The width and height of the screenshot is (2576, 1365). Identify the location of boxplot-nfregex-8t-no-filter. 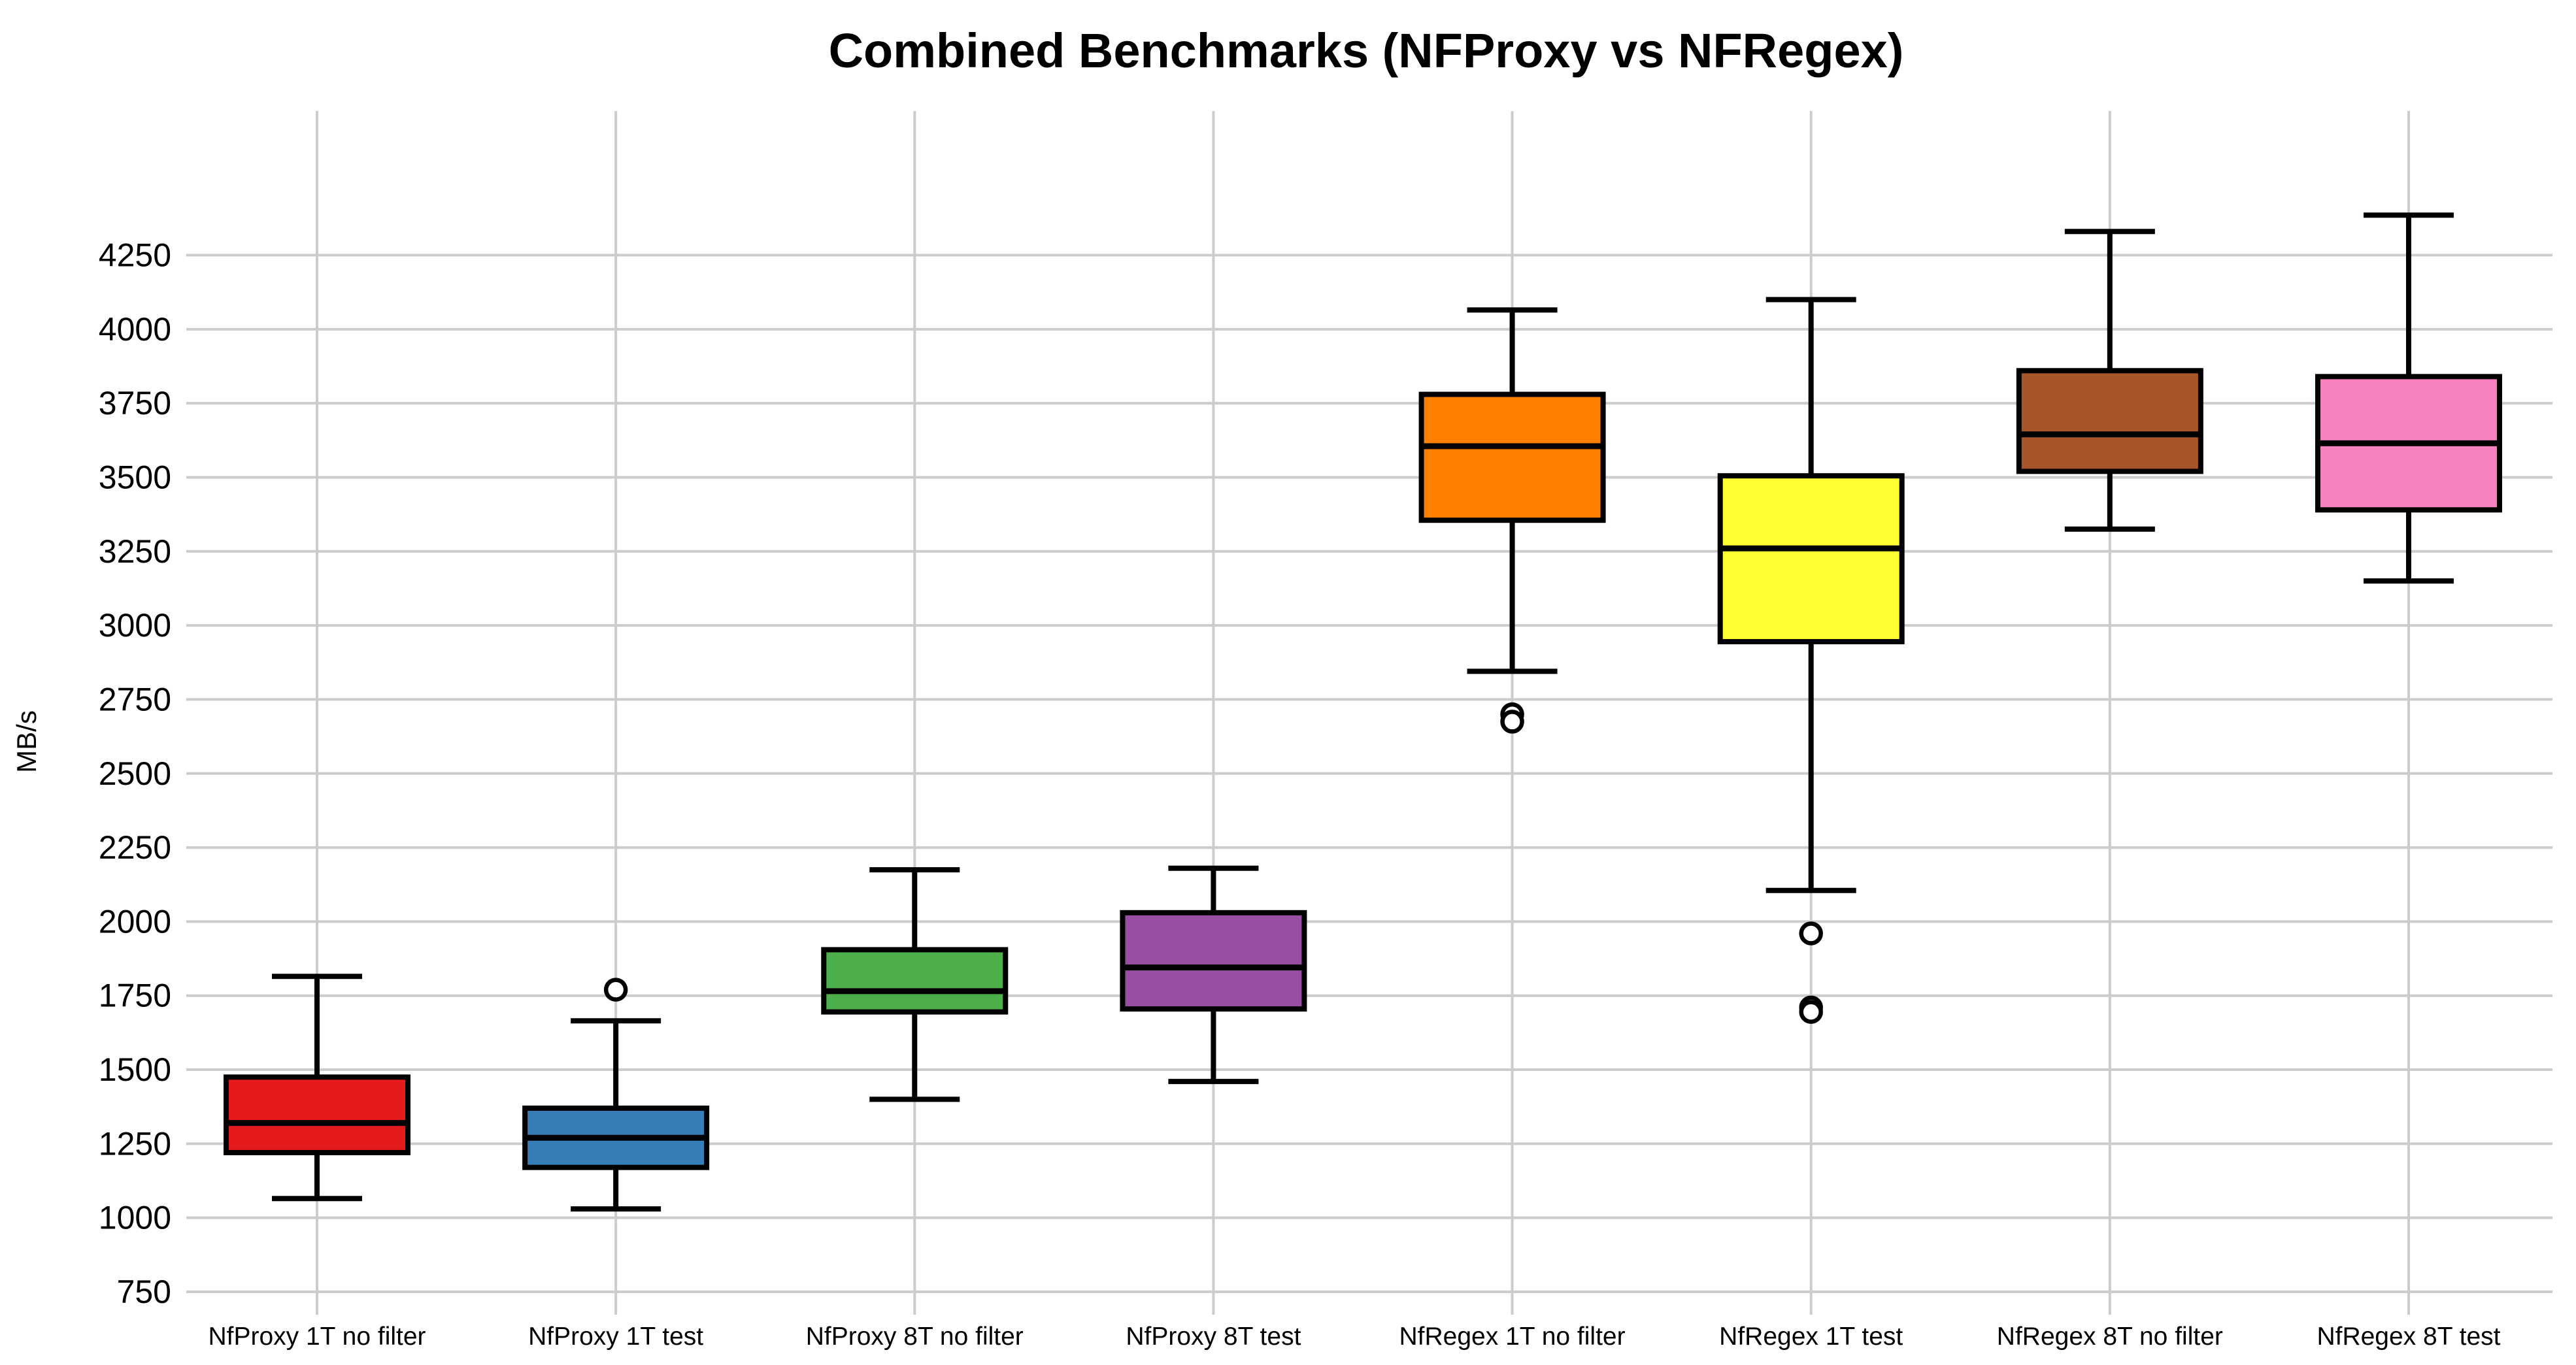
(2110, 380).